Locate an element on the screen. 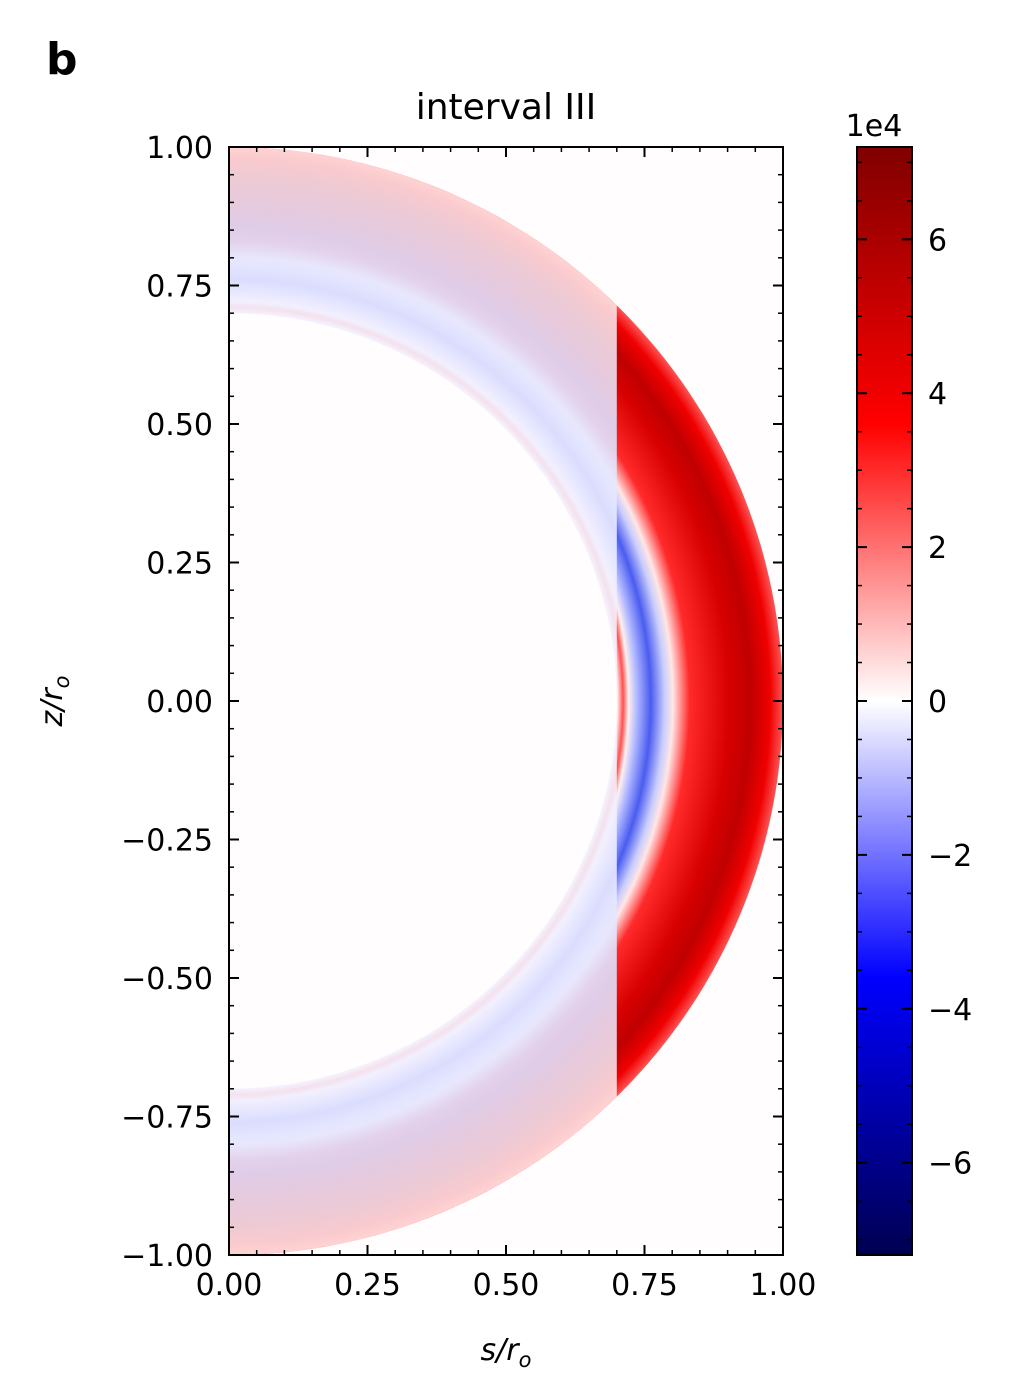  x-axis-label-sub: o is located at coordinates (525, 1360).